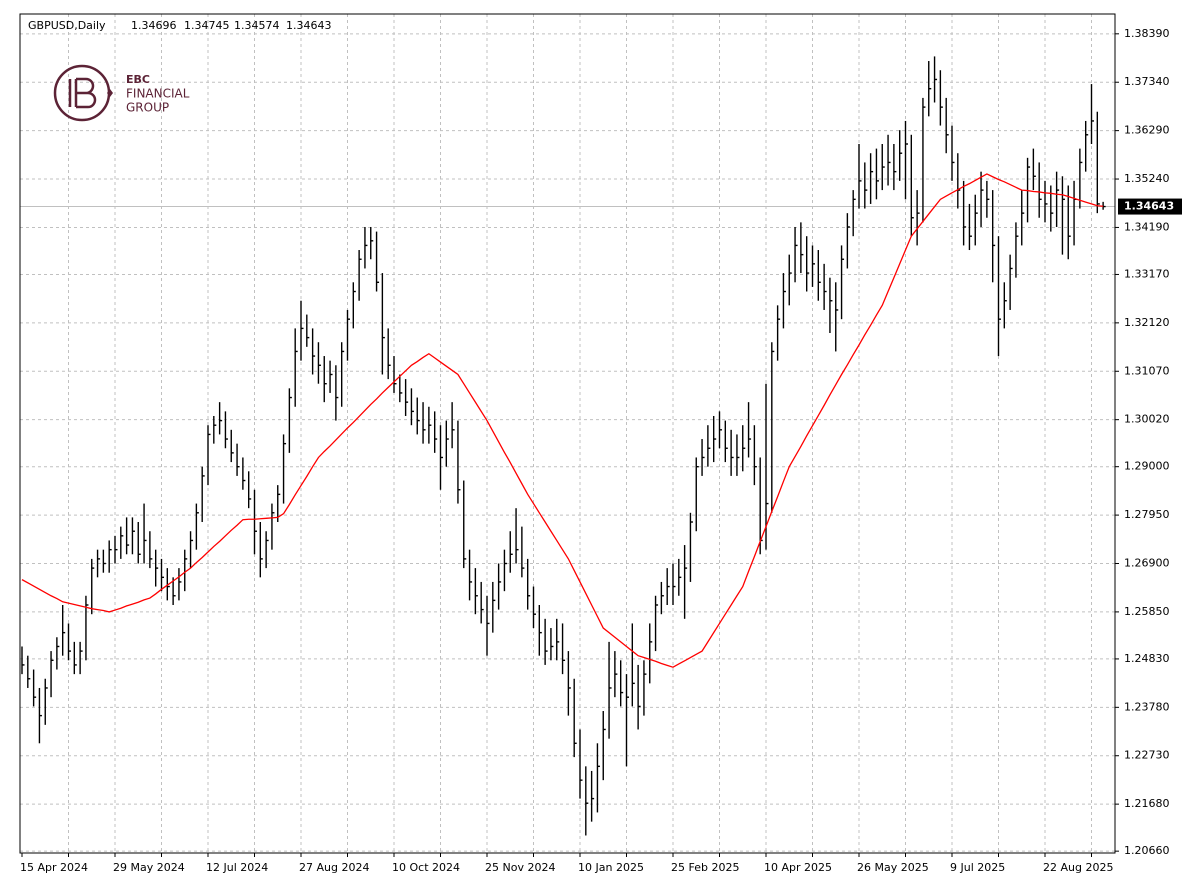 This screenshot has width=1200, height=896. I want to click on x-tick-label: 10 Oct 2024, so click(426, 867).